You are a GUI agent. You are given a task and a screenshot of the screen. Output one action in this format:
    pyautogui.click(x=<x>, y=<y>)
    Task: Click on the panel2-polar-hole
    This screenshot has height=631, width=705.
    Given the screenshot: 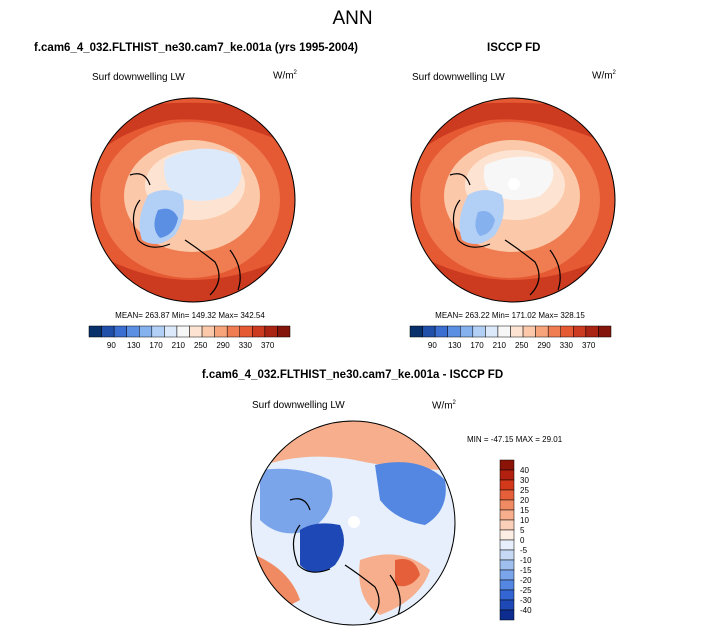 What is the action you would take?
    pyautogui.click(x=514, y=184)
    